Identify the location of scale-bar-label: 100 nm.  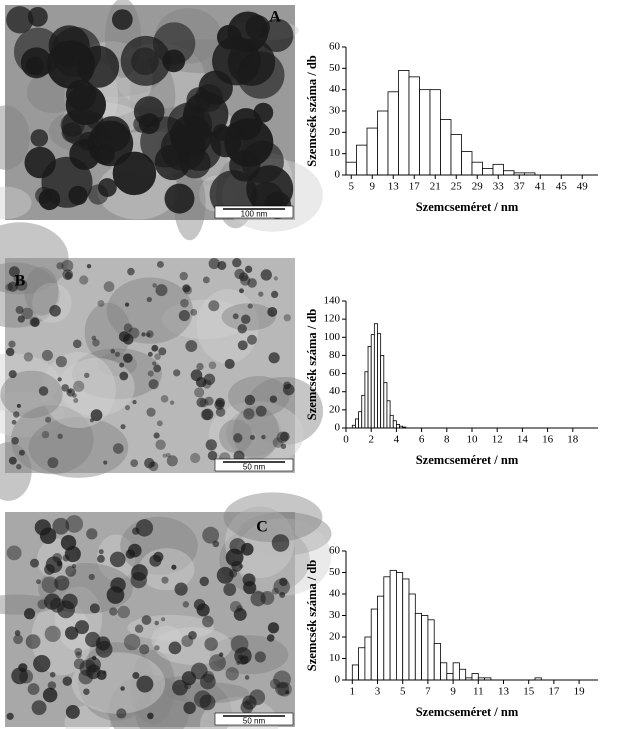
(254, 214).